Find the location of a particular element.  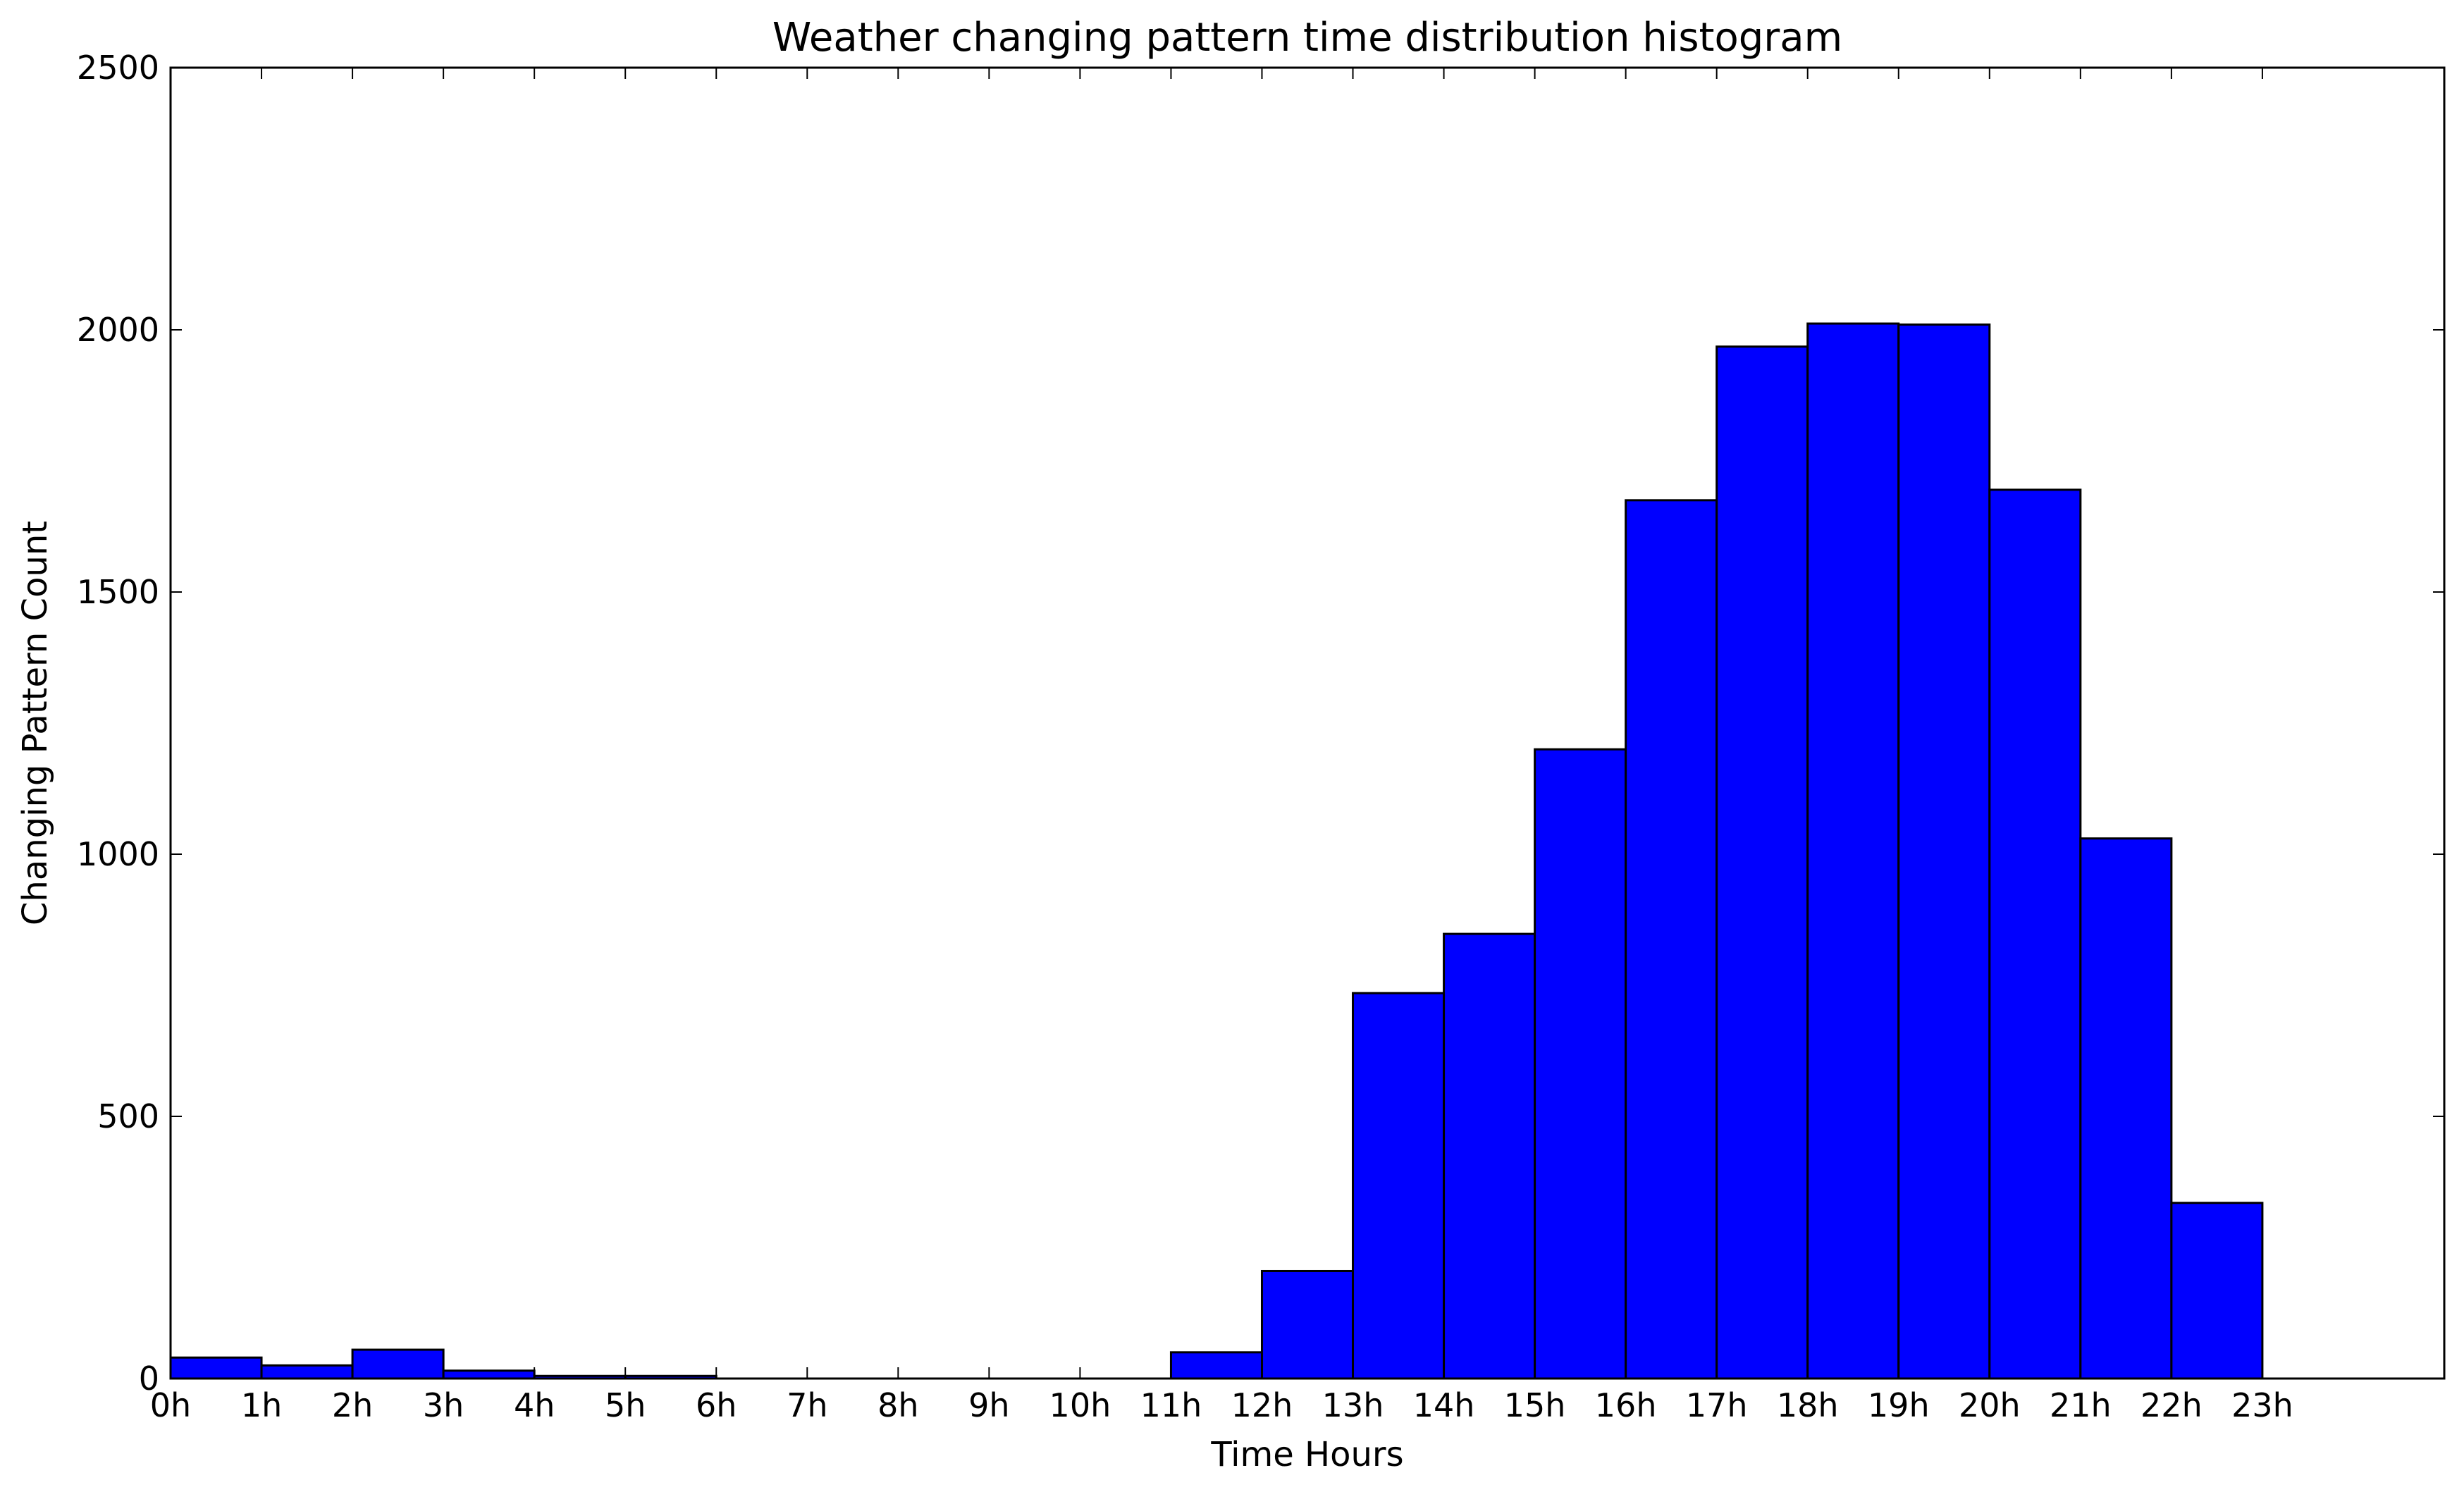

bar-20h is located at coordinates (2035, 934).